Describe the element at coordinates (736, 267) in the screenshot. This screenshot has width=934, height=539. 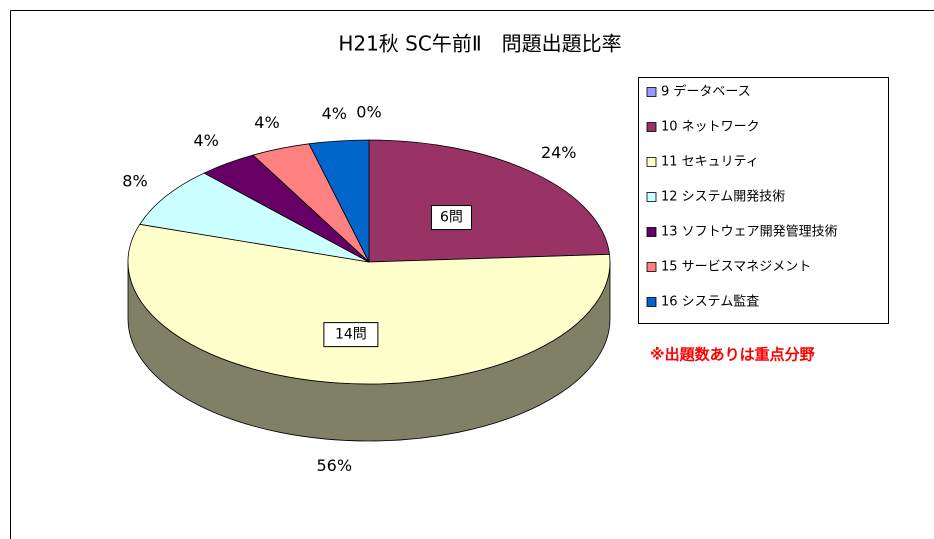
I see `legend-label: 15 サービスマネジメント` at that location.